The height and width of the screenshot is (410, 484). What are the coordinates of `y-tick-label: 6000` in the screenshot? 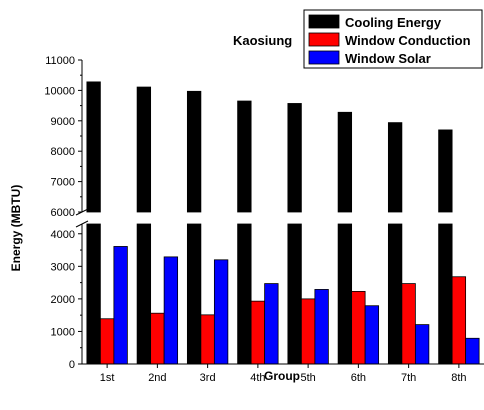 It's located at (63, 213).